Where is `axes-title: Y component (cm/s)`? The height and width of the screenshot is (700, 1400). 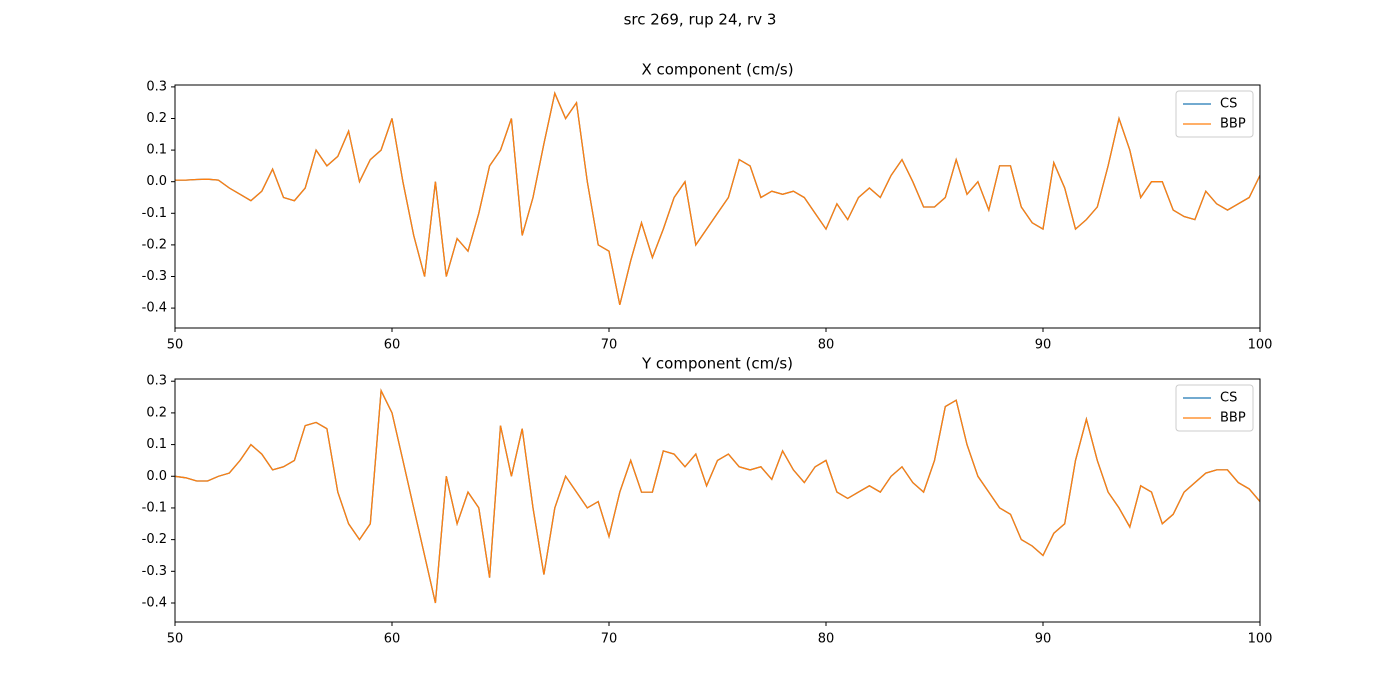 axes-title: Y component (cm/s) is located at coordinates (717, 364).